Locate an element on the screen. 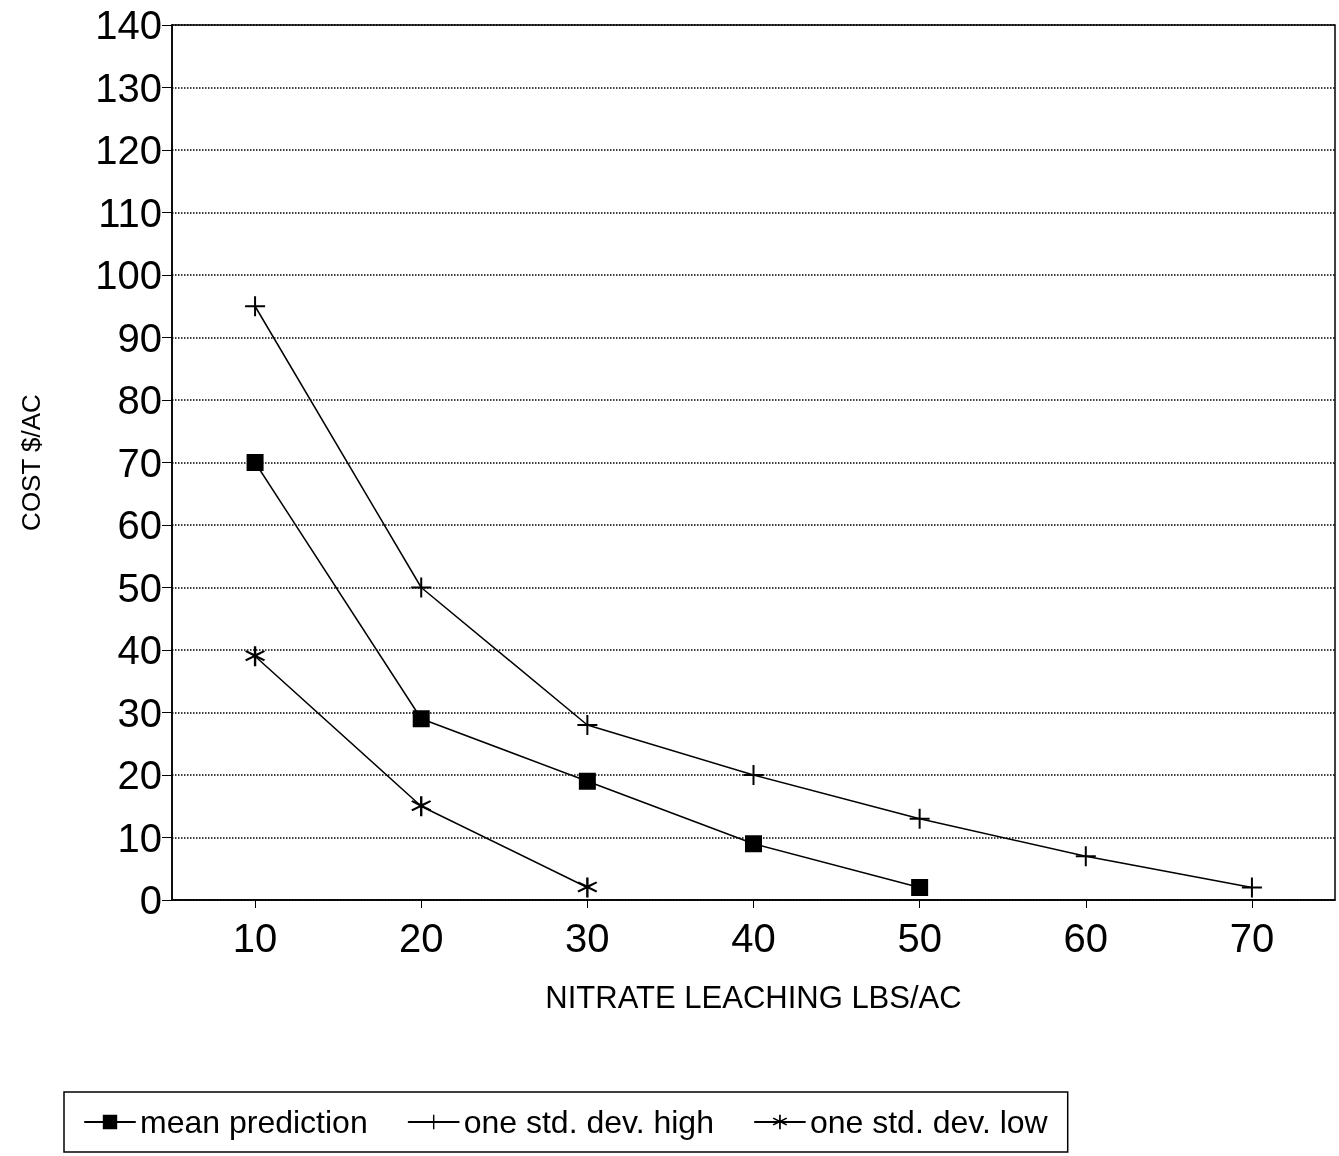 Image resolution: width=1339 pixels, height=1156 pixels. y-tick-label: 50 is located at coordinates (139, 587).